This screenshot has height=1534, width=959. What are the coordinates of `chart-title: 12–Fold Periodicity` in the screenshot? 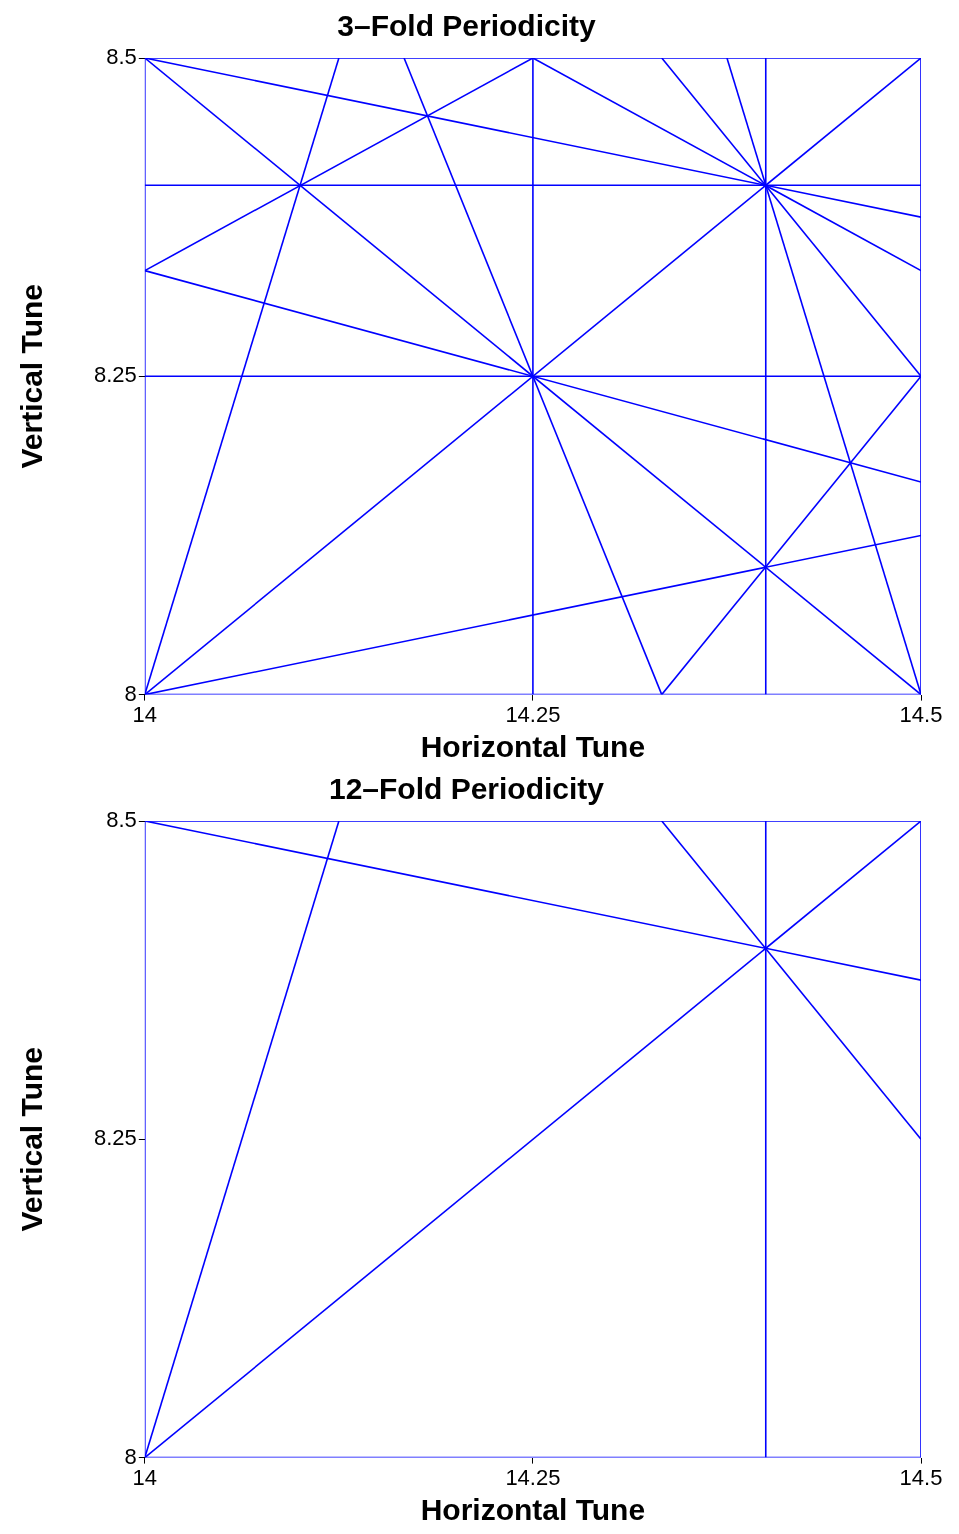 It's located at (466, 789).